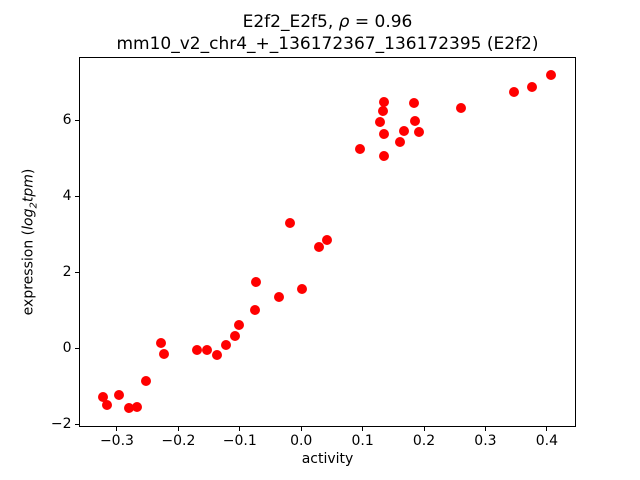 This screenshot has height=480, width=640. What do you see at coordinates (362, 440) in the screenshot?
I see `x-tick-label: 0.1` at bounding box center [362, 440].